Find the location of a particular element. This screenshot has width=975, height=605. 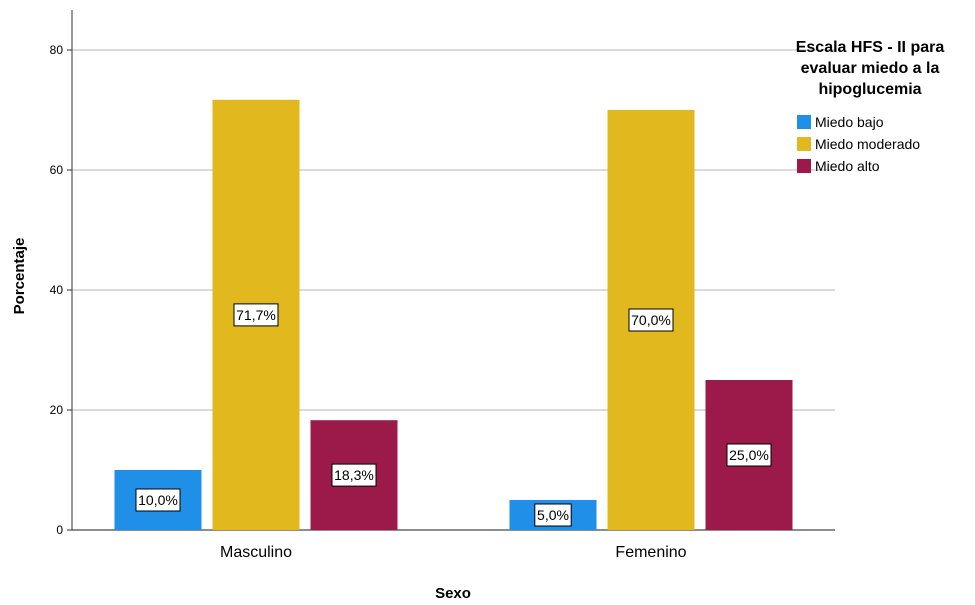

x-category-label: Masculino is located at coordinates (256, 552).